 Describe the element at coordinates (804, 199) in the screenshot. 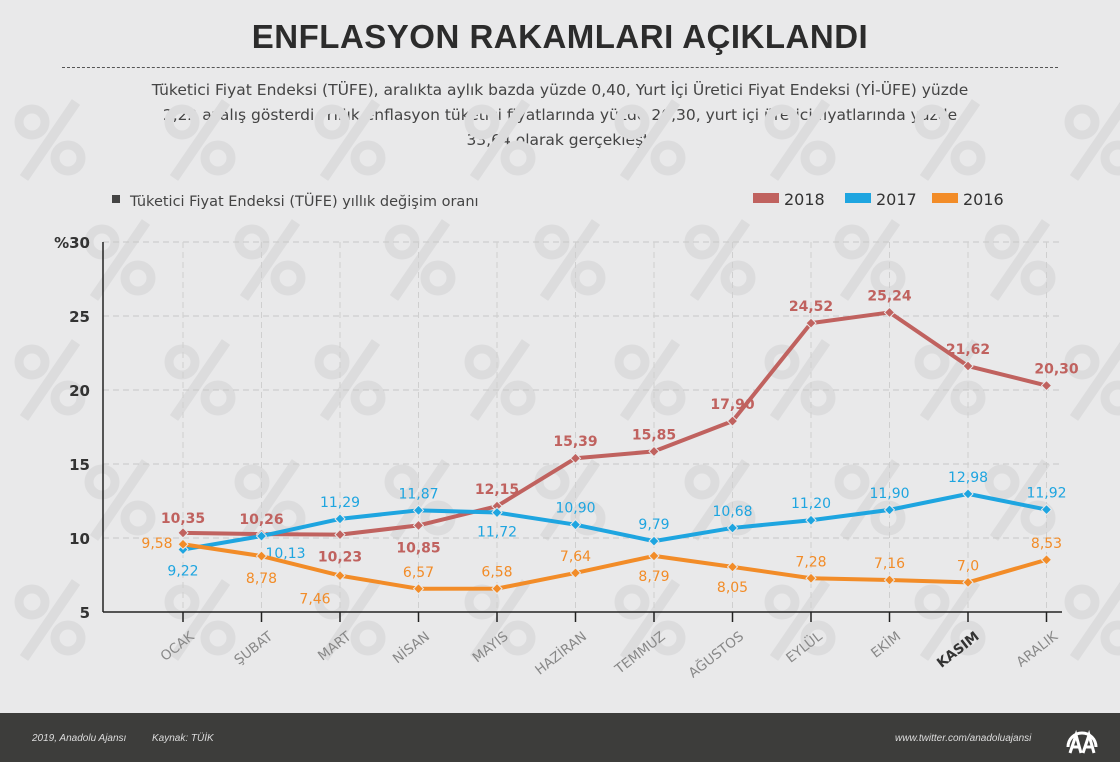

I see `legend-label-2018: 2018` at that location.